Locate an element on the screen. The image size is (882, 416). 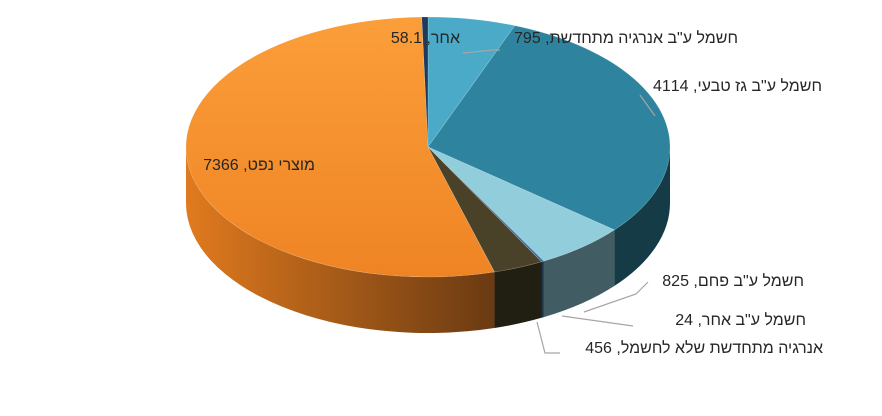
pie-side-coal-electricity is located at coordinates (579, 273).